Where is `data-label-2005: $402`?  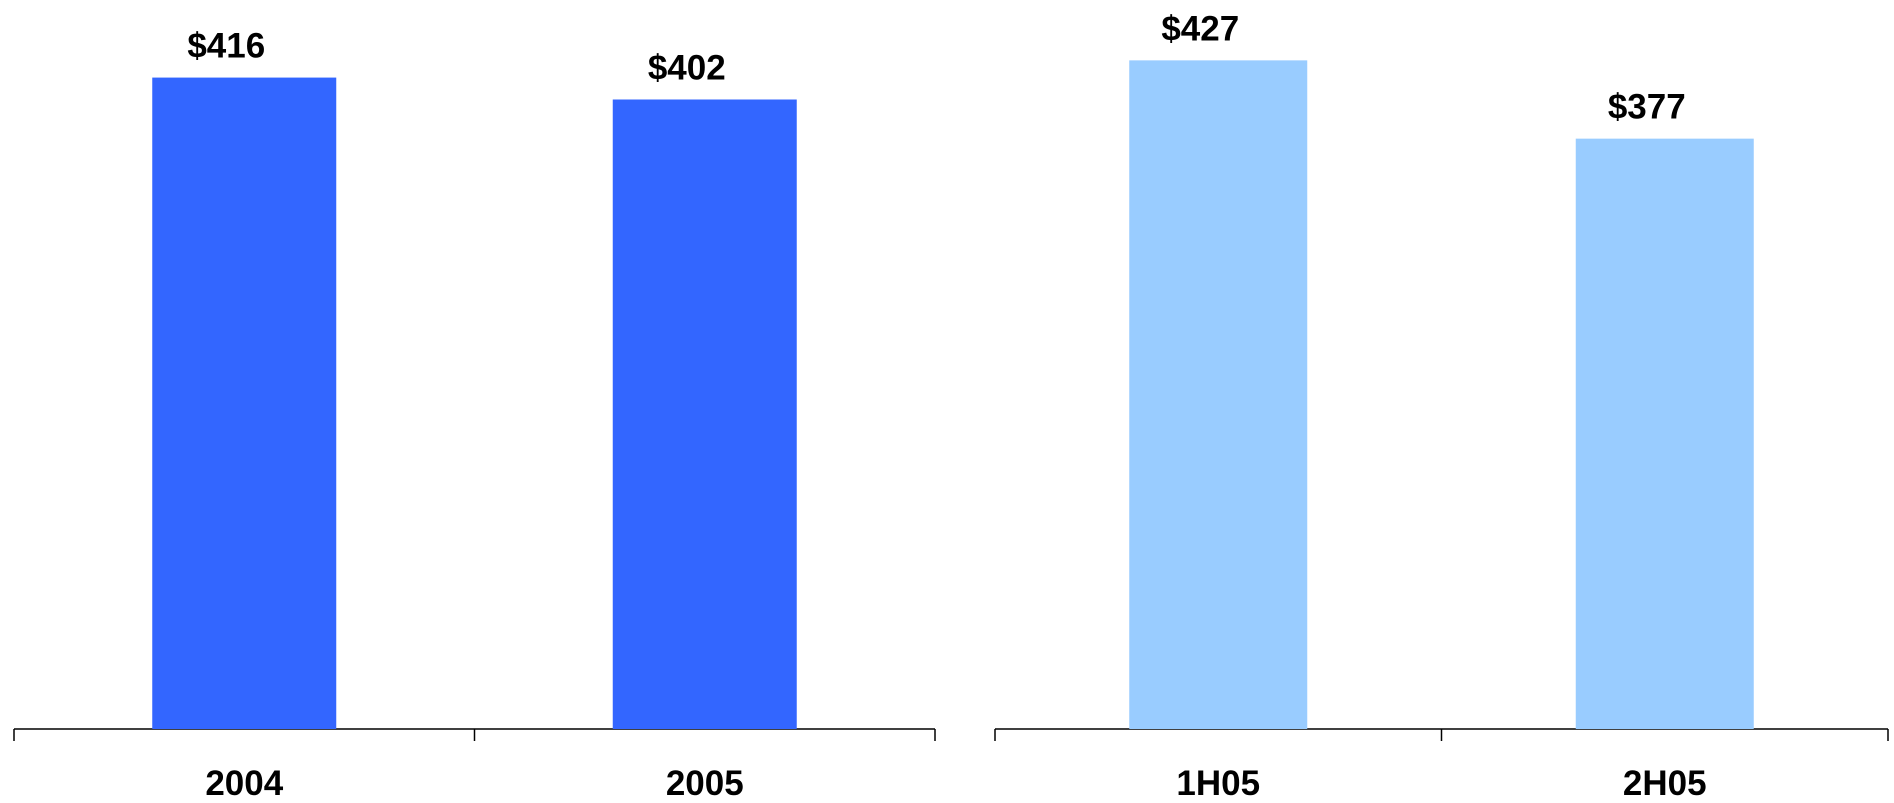
data-label-2005: $402 is located at coordinates (687, 68).